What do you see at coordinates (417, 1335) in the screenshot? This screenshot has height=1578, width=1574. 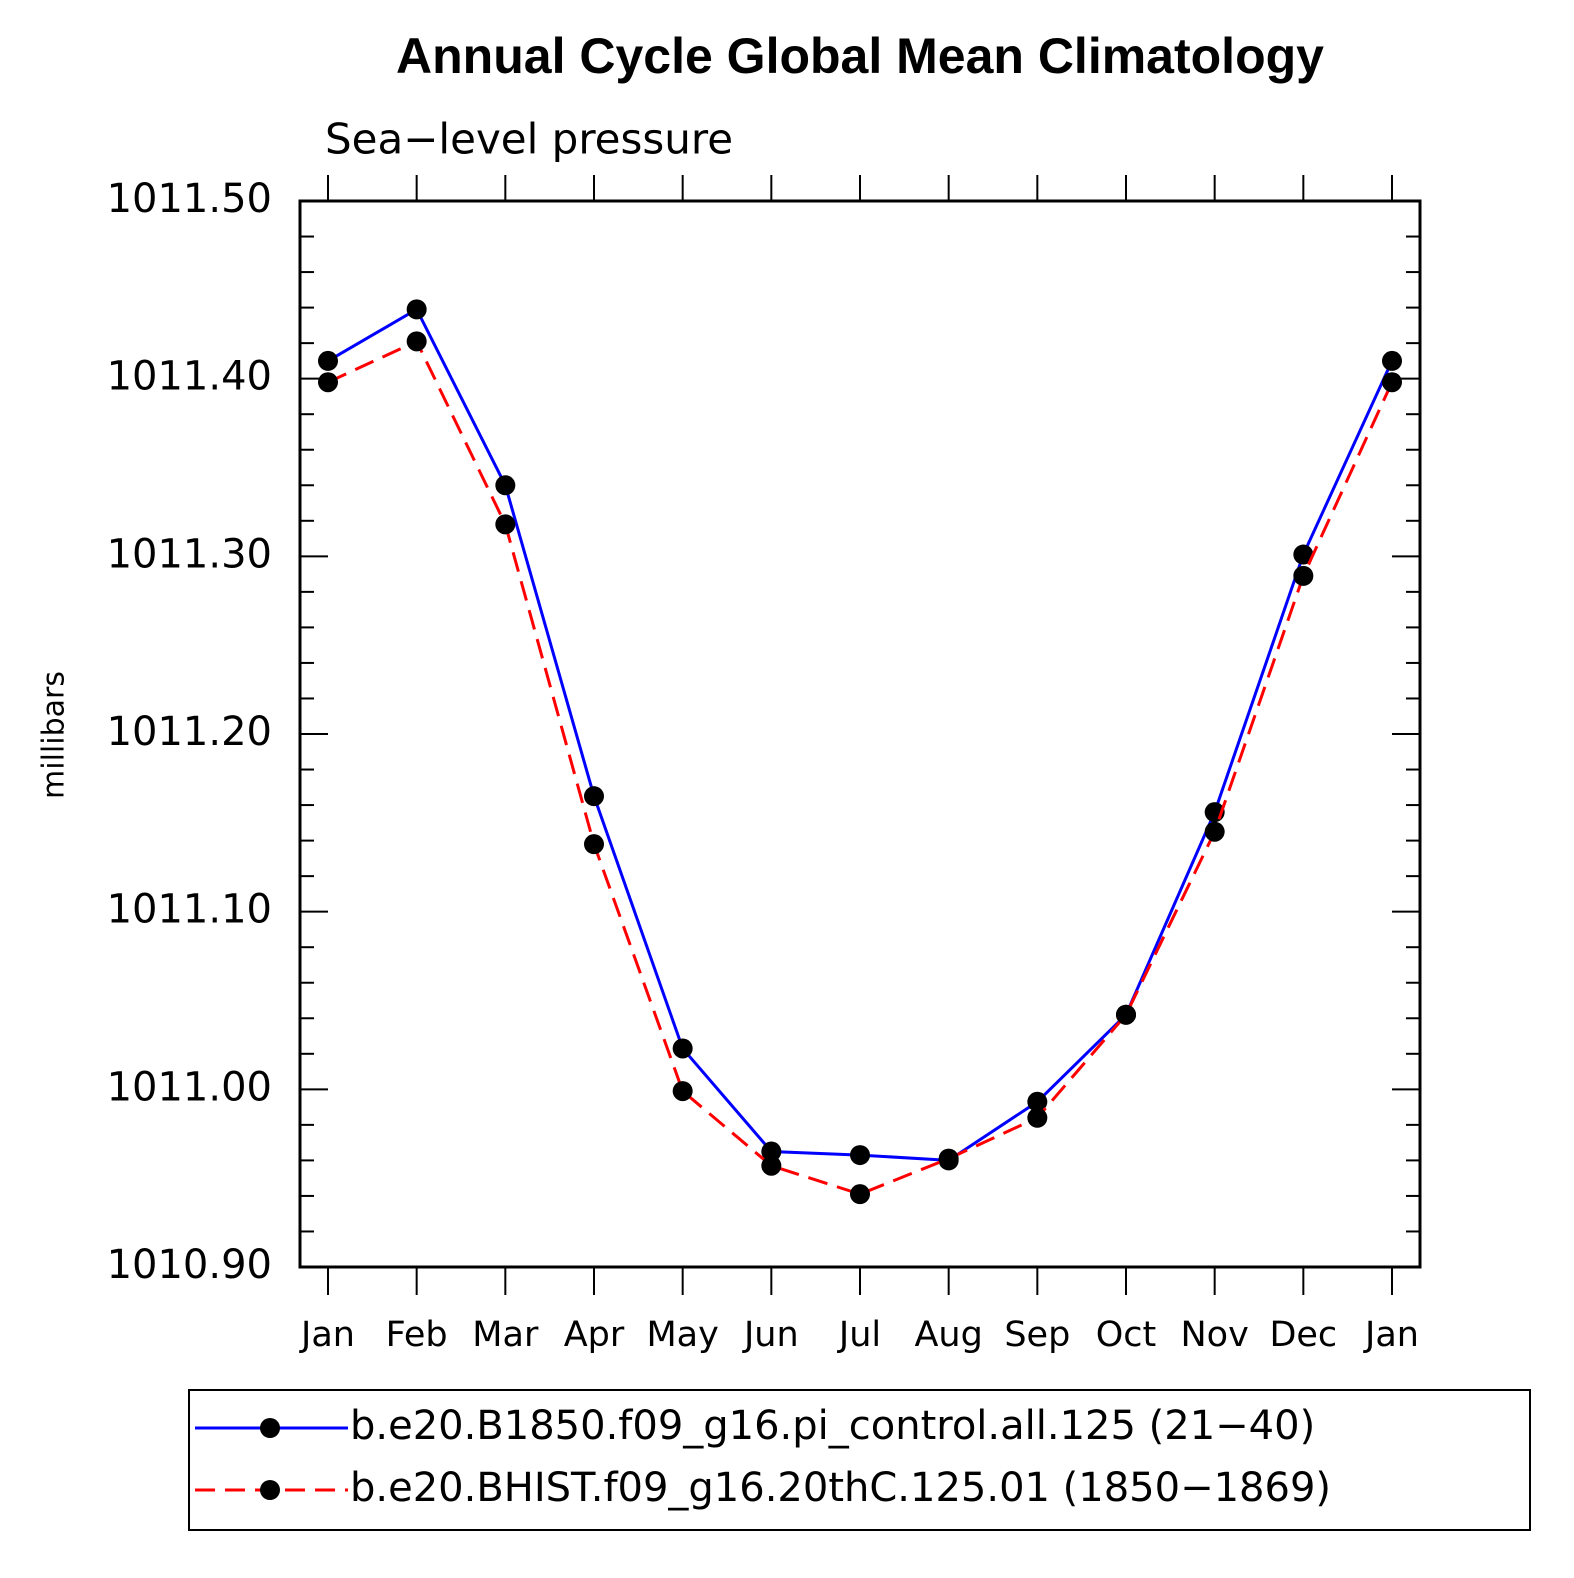 I see `x-tick-label: Feb` at bounding box center [417, 1335].